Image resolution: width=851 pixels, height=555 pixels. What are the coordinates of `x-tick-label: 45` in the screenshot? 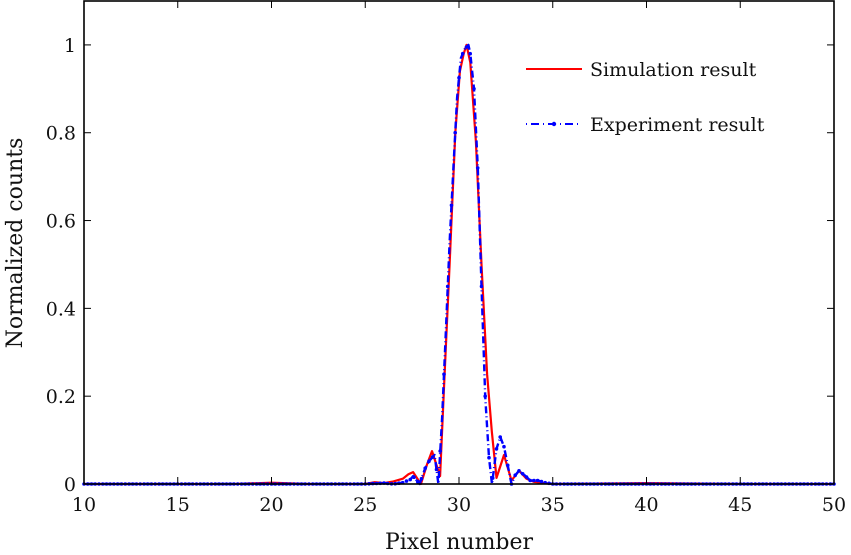 It's located at (740, 505).